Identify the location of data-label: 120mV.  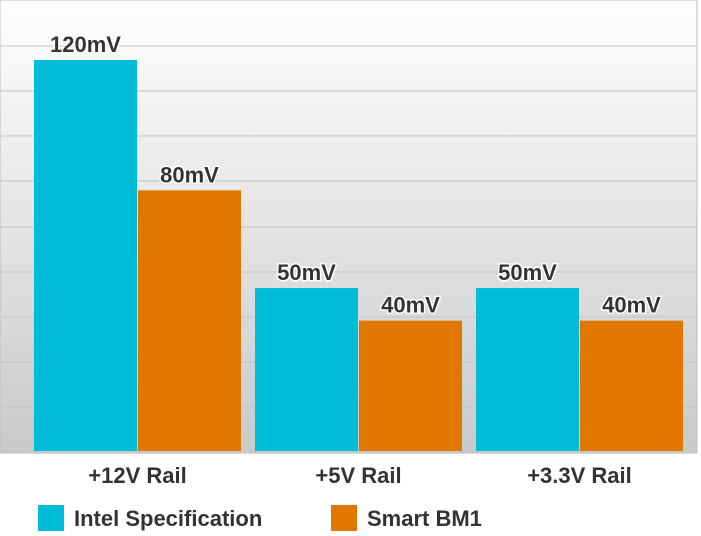
(85, 44).